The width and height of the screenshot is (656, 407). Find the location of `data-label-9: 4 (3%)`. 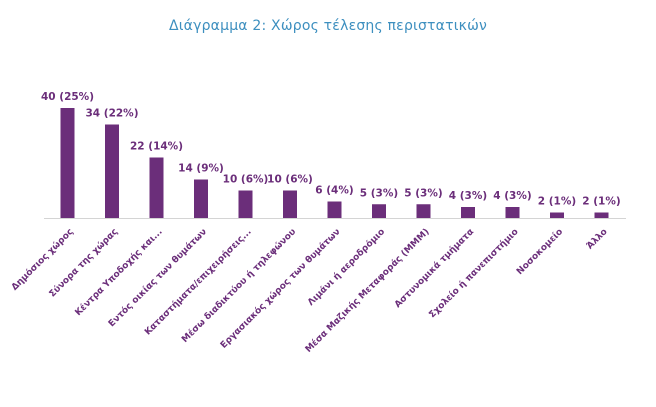

data-label-9: 4 (3%) is located at coordinates (468, 196).